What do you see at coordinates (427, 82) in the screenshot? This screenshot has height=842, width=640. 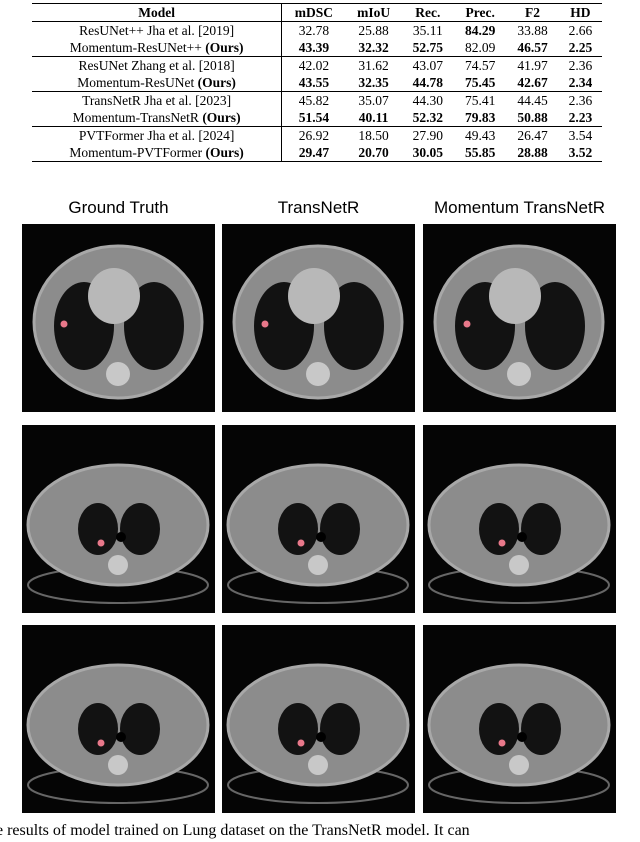 I see `metric-value: 44.78` at bounding box center [427, 82].